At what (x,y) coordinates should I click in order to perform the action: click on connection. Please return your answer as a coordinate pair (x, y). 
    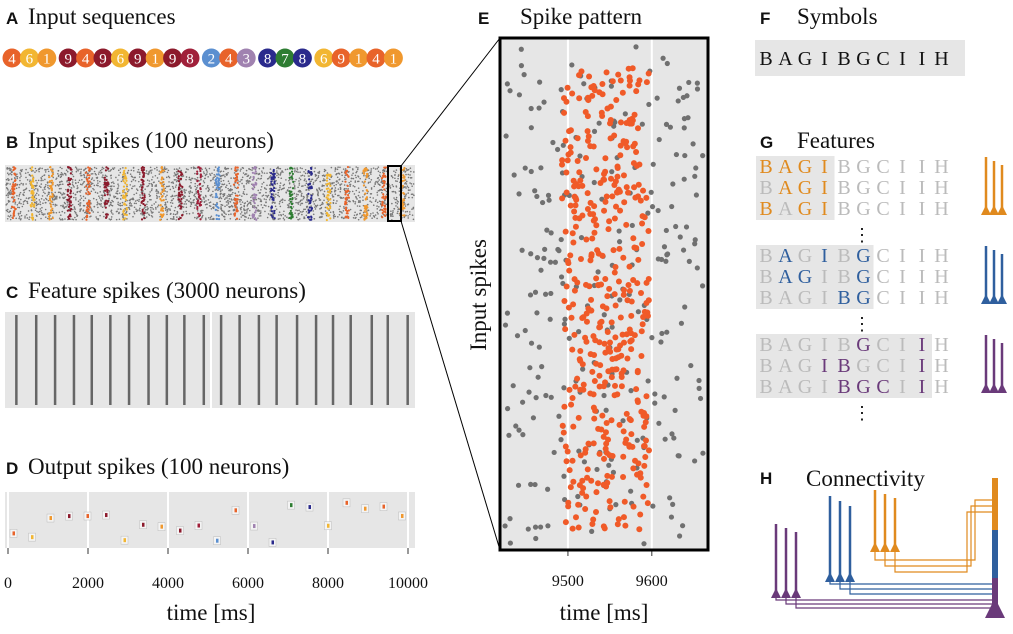
    Looking at the image, I should click on (883, 599).